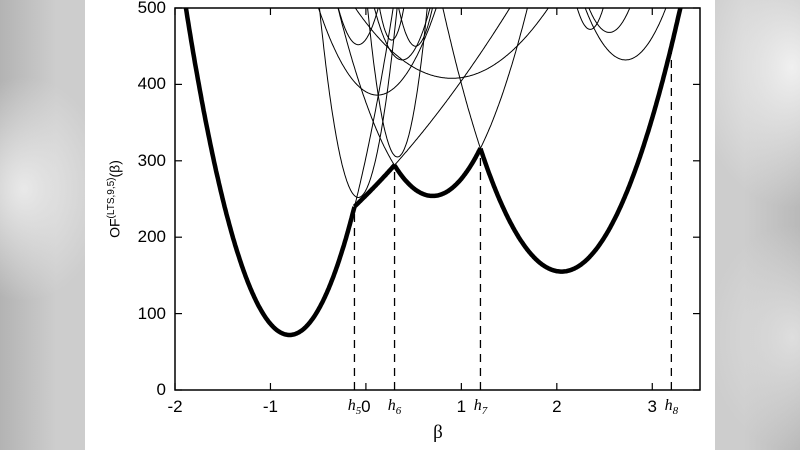  Describe the element at coordinates (161, 389) in the screenshot. I see `y-tick-label: 0` at that location.